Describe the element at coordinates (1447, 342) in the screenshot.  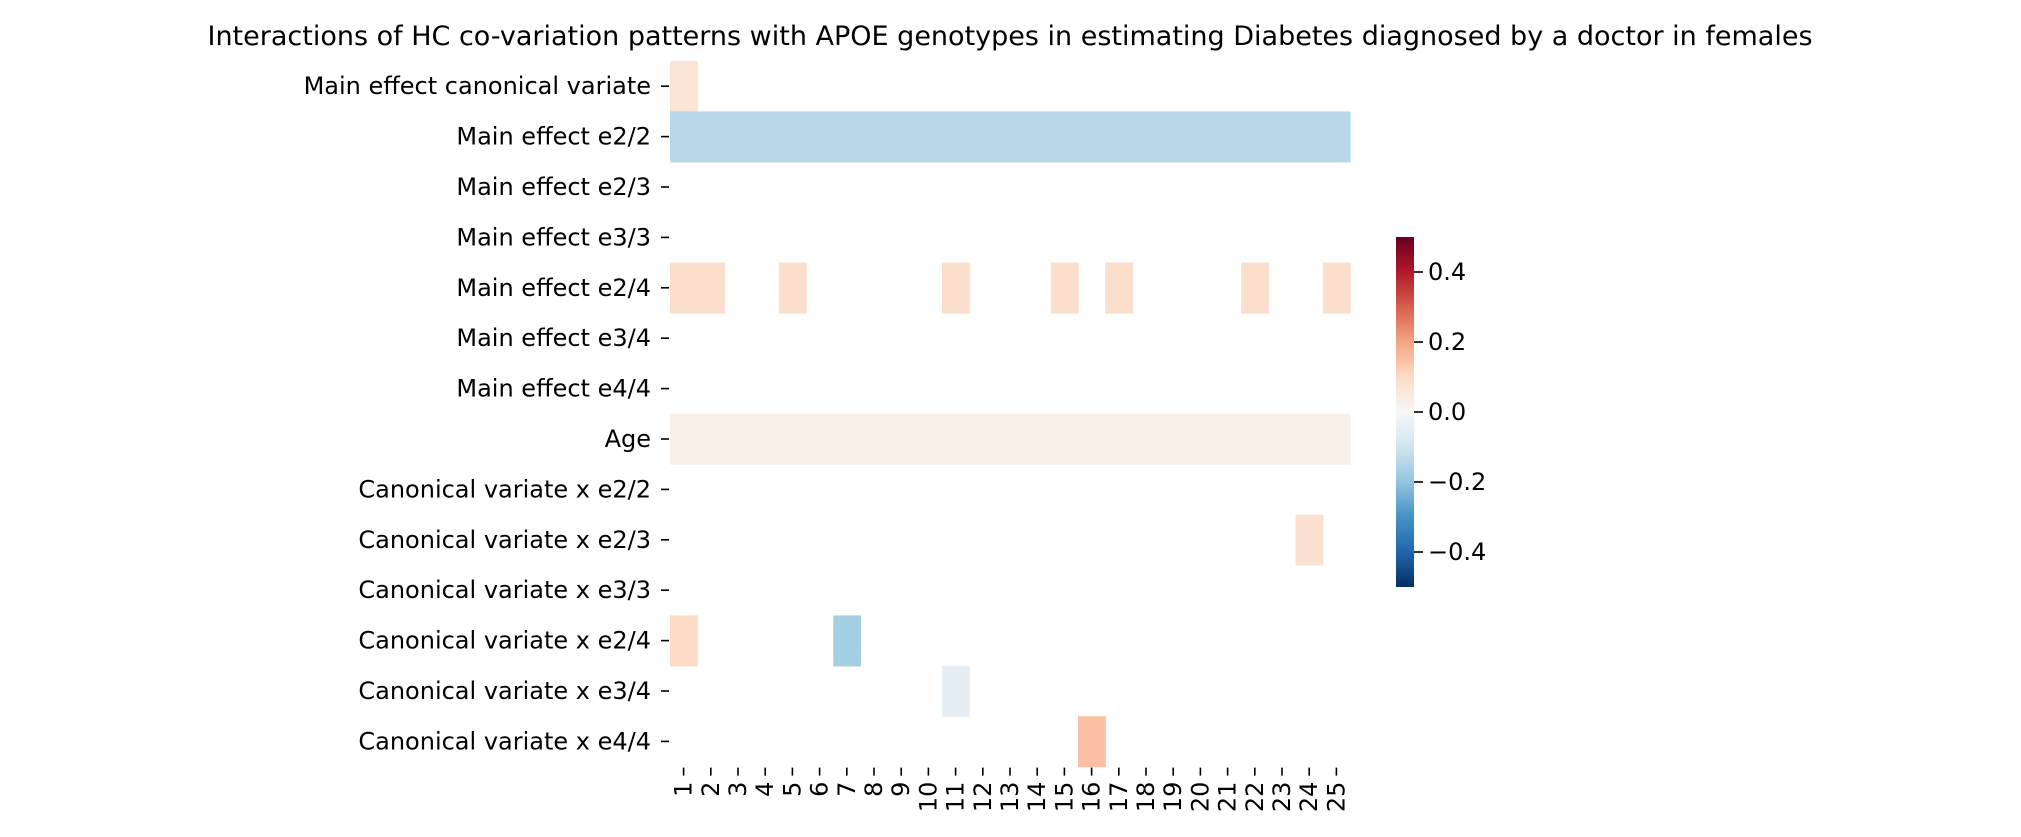
I see `colorbar-tick-label: 0.2` at that location.